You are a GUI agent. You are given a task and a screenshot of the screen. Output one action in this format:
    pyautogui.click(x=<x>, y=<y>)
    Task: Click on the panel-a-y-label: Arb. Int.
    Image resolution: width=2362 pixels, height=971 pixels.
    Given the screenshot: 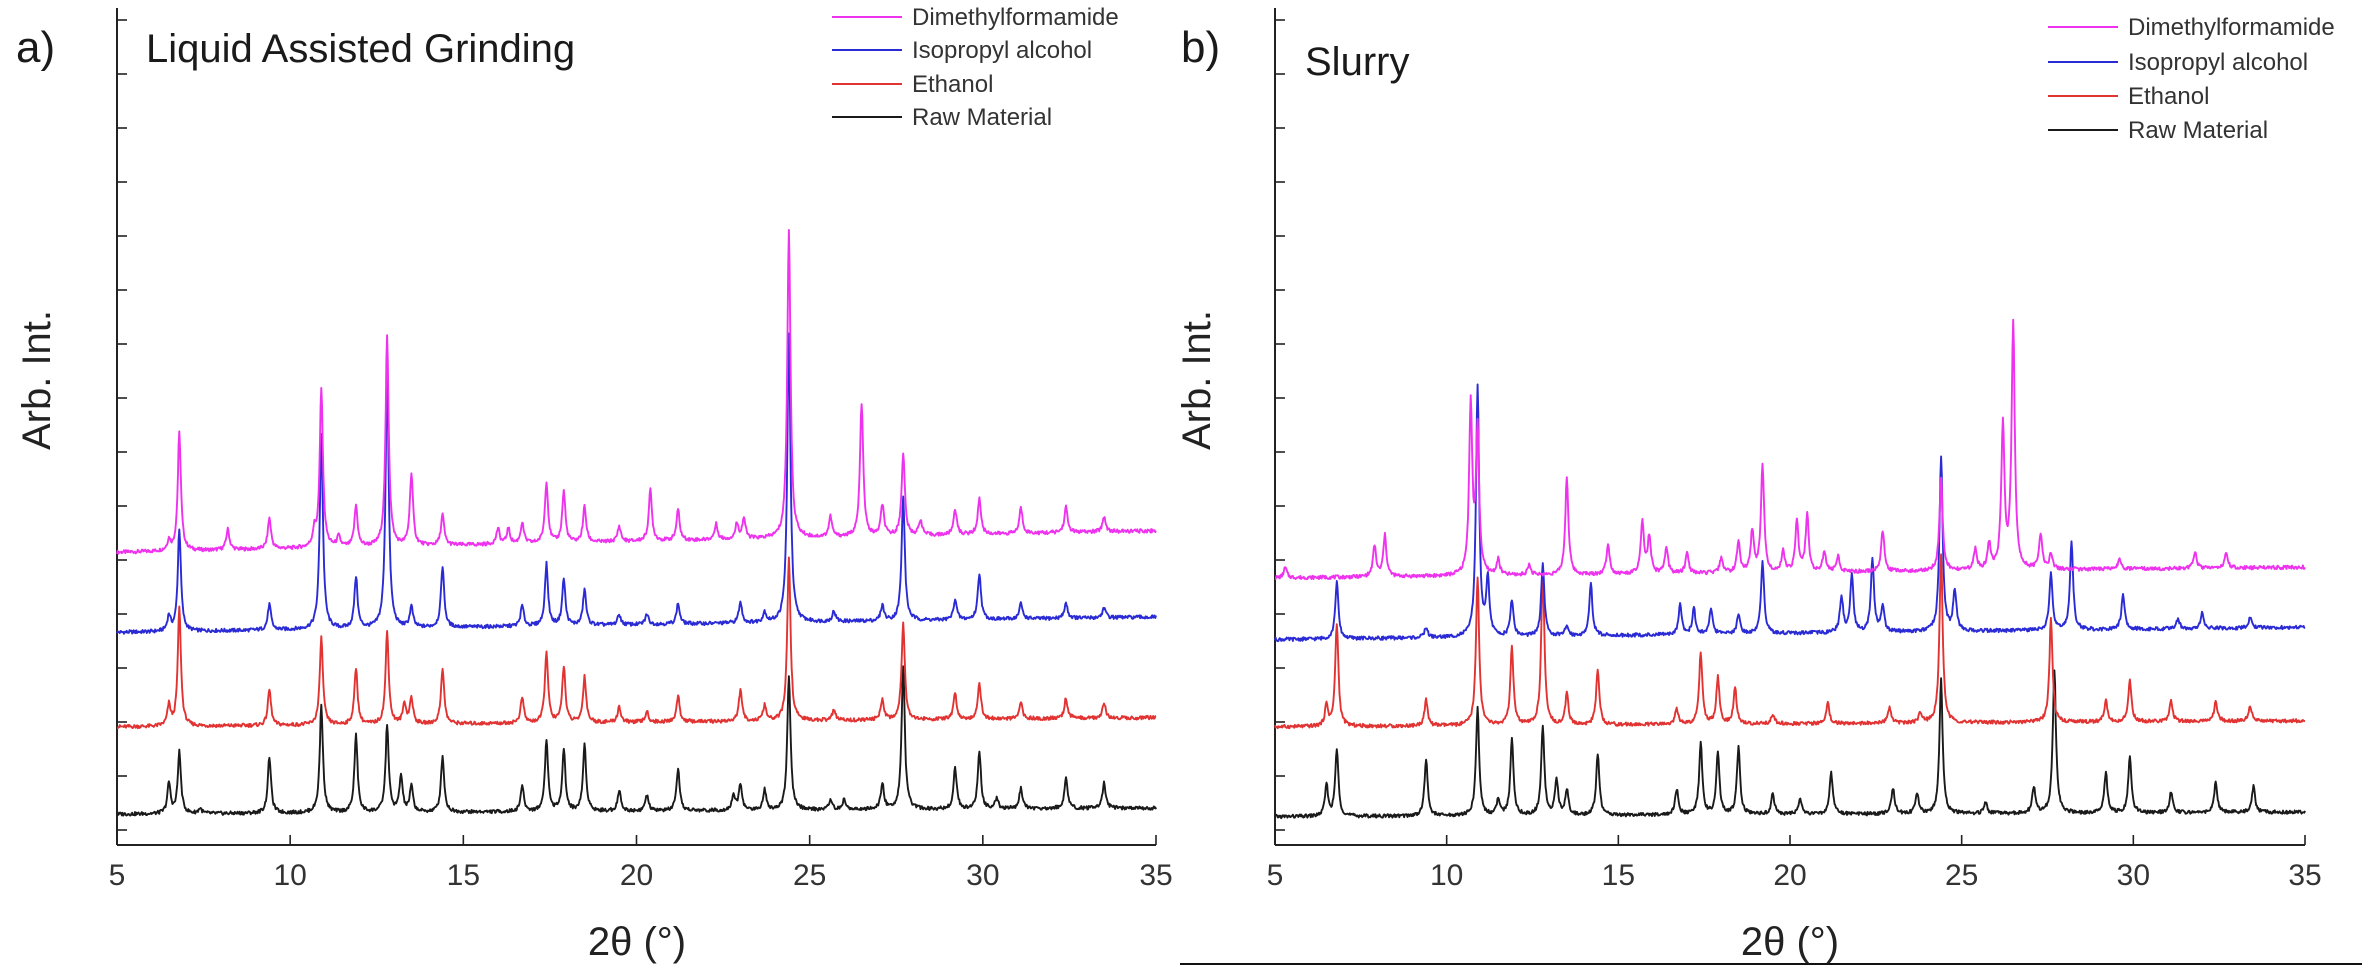 What is the action you would take?
    pyautogui.click(x=37, y=380)
    